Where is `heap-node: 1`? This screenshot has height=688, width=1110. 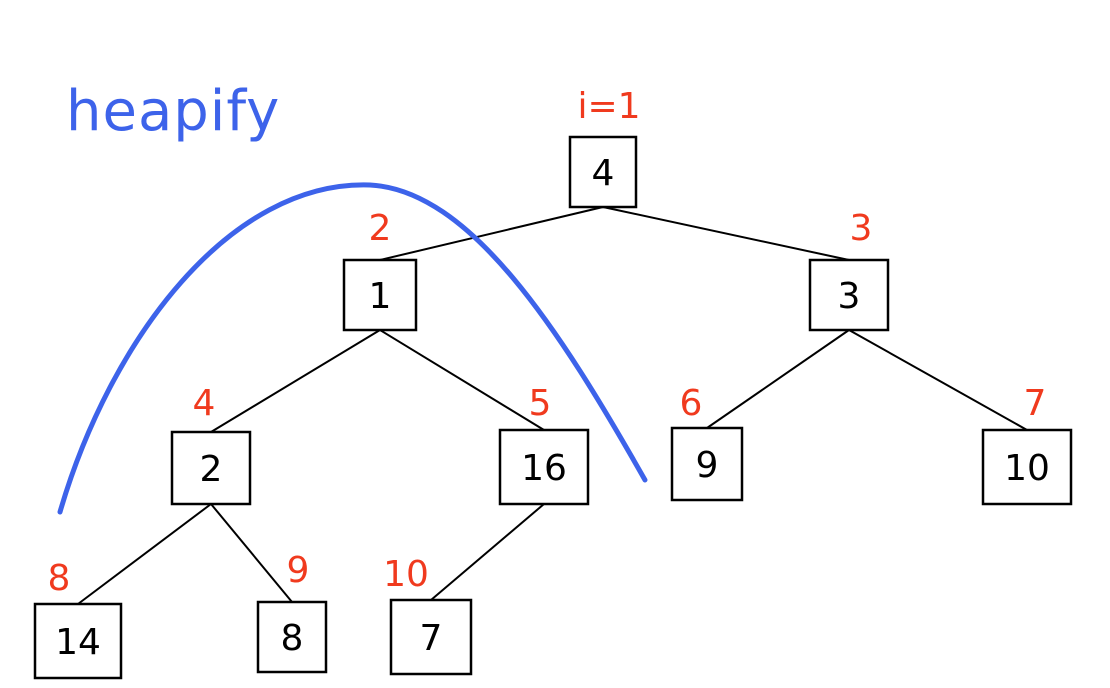 heap-node: 1 is located at coordinates (380, 295).